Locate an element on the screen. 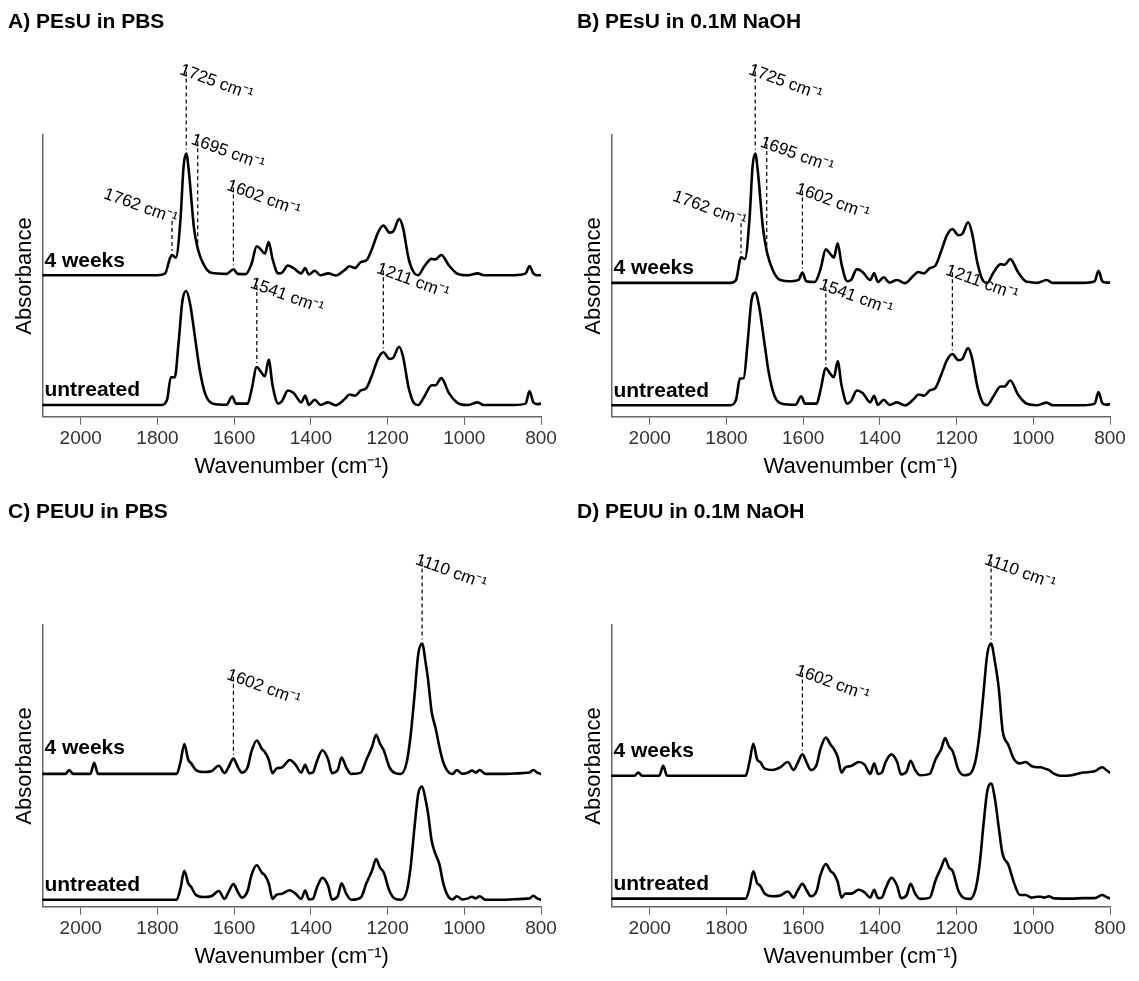 The height and width of the screenshot is (981, 1139). chart-title: B) PEsU in 0.1M NaOH is located at coordinates (689, 21).